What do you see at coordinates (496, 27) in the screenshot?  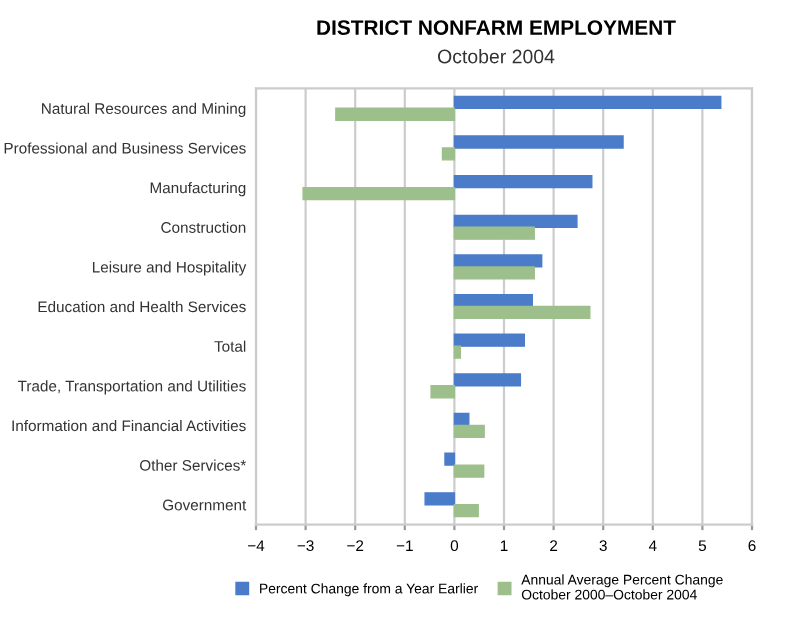 I see `chart-title: DISTRICT NONFARM EMPLOYMENT` at bounding box center [496, 27].